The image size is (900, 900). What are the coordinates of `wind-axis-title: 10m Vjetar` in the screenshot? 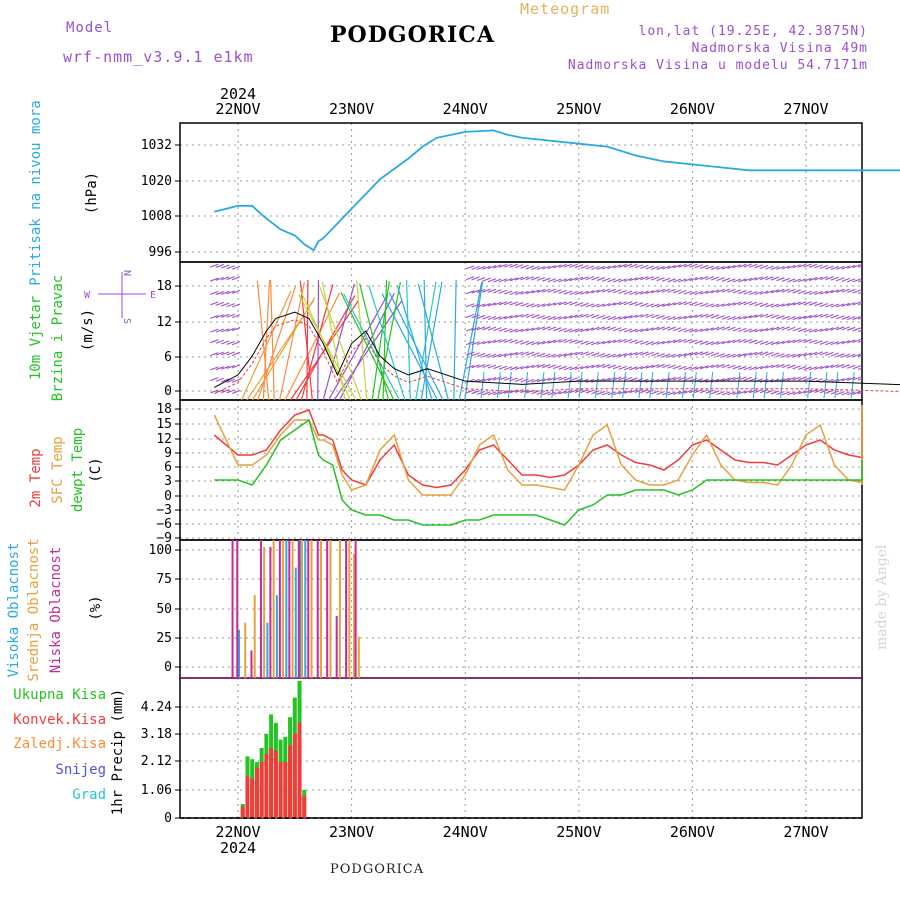 It's located at (36, 338).